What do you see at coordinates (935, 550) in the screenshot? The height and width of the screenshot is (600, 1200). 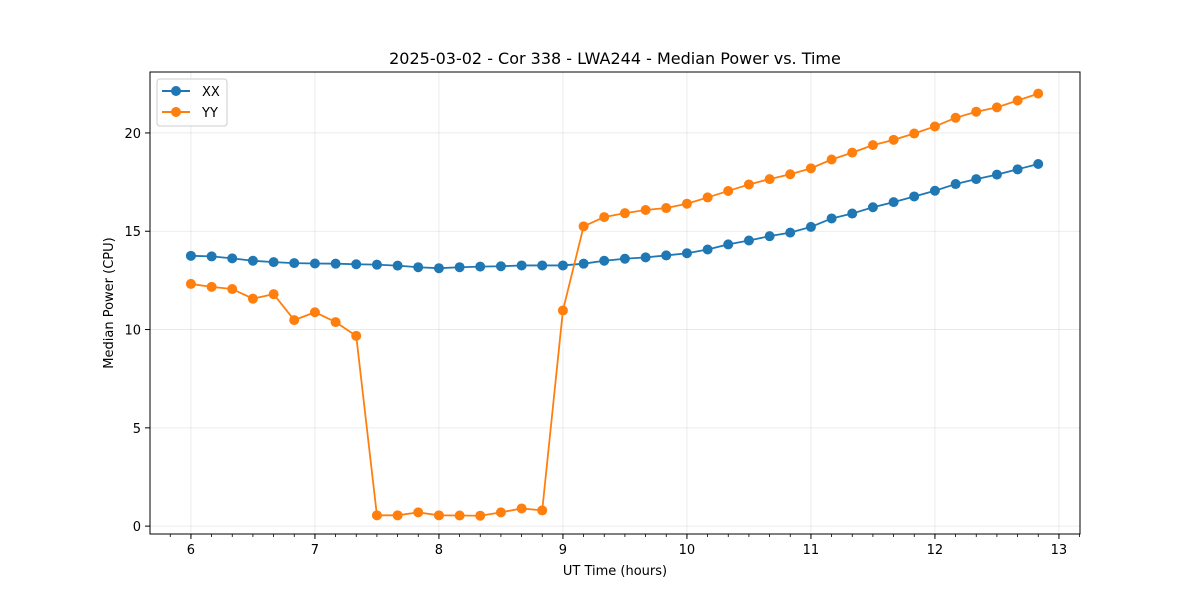 I see `x-tick-label: 12` at bounding box center [935, 550].